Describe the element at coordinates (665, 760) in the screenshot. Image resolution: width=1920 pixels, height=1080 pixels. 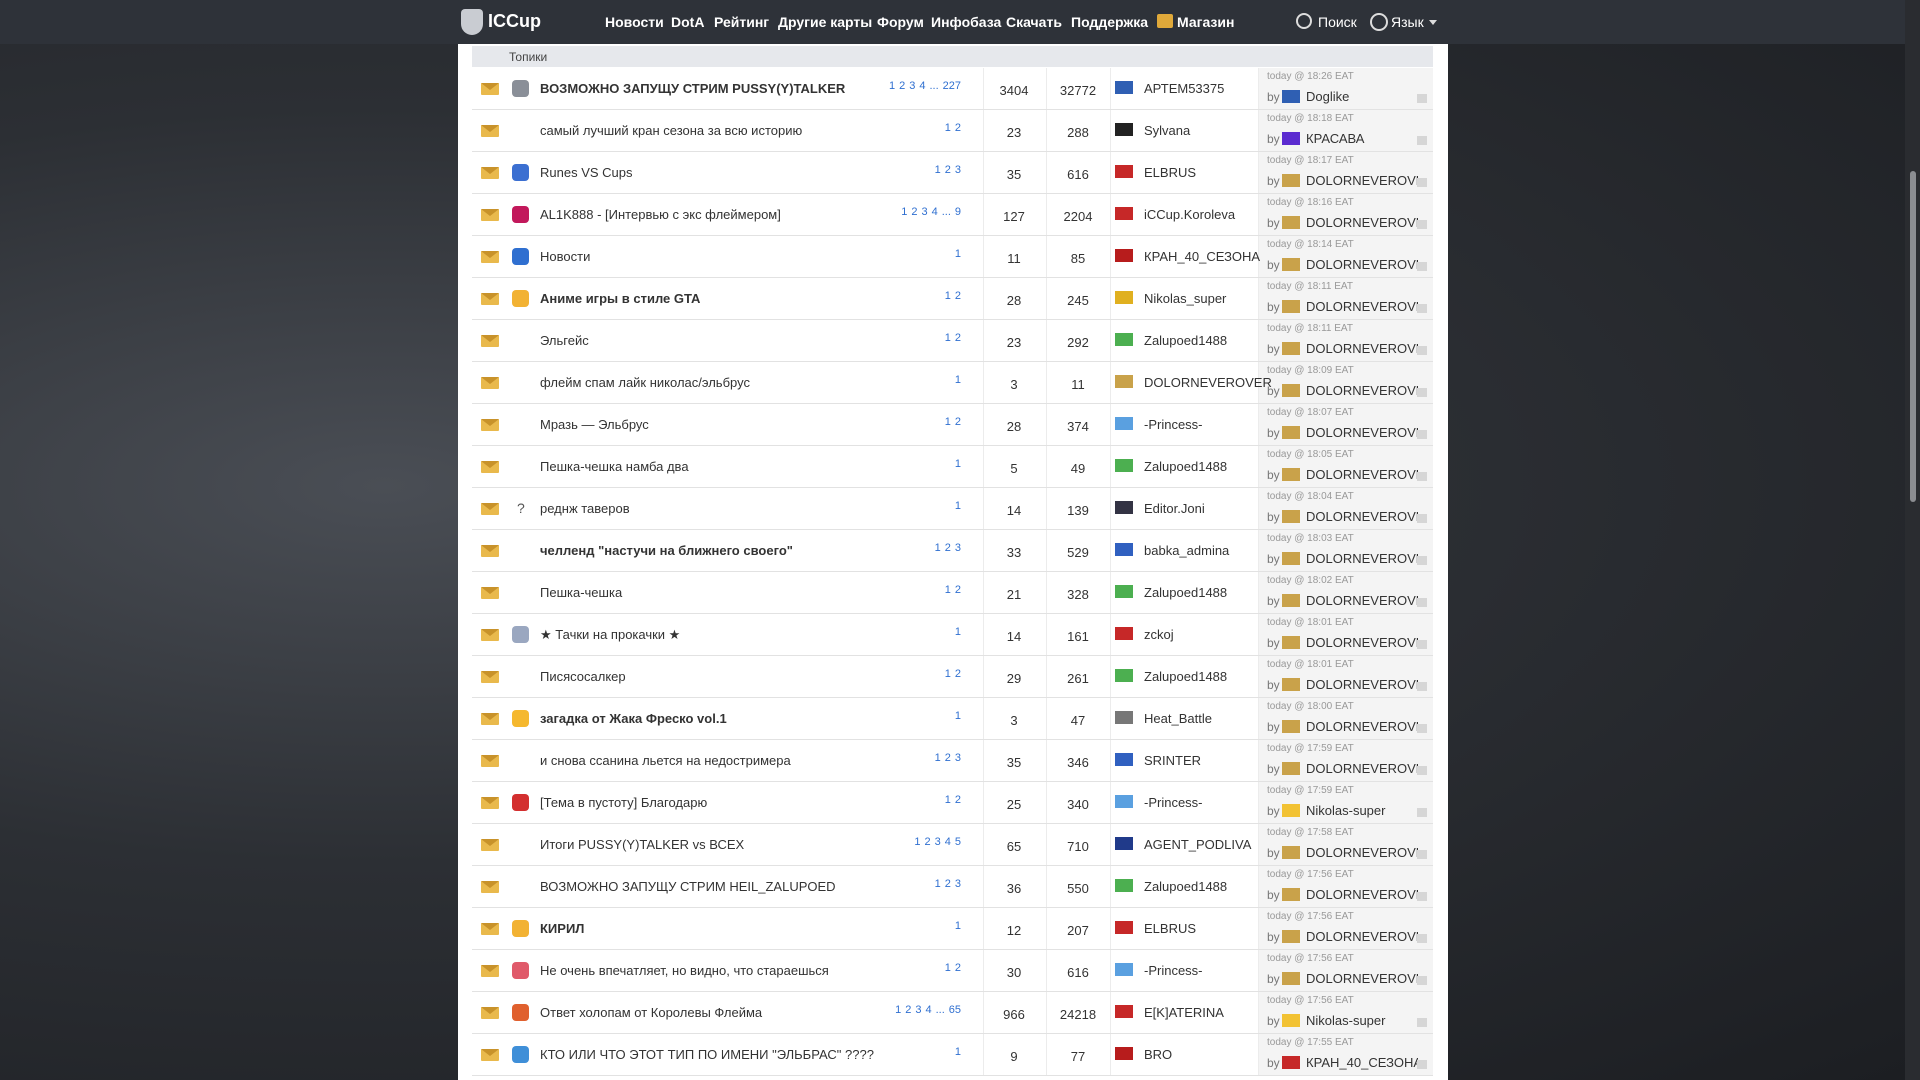
I see `topic-title: и снова ссанина льется на недостримера` at that location.